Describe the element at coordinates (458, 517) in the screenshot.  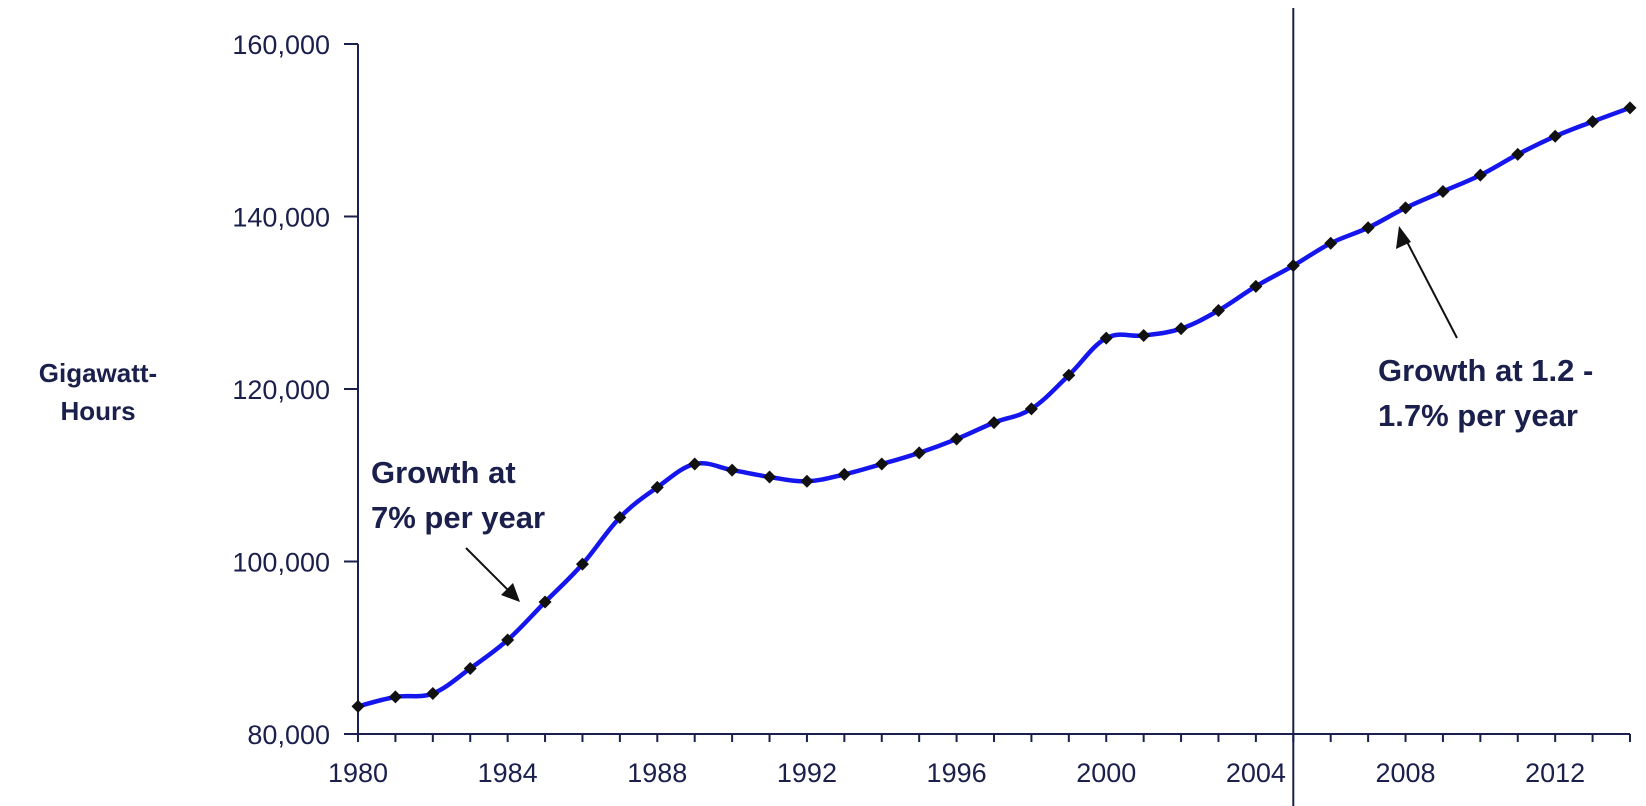
I see `annotation-7-percent-line-2: 7% per year` at that location.